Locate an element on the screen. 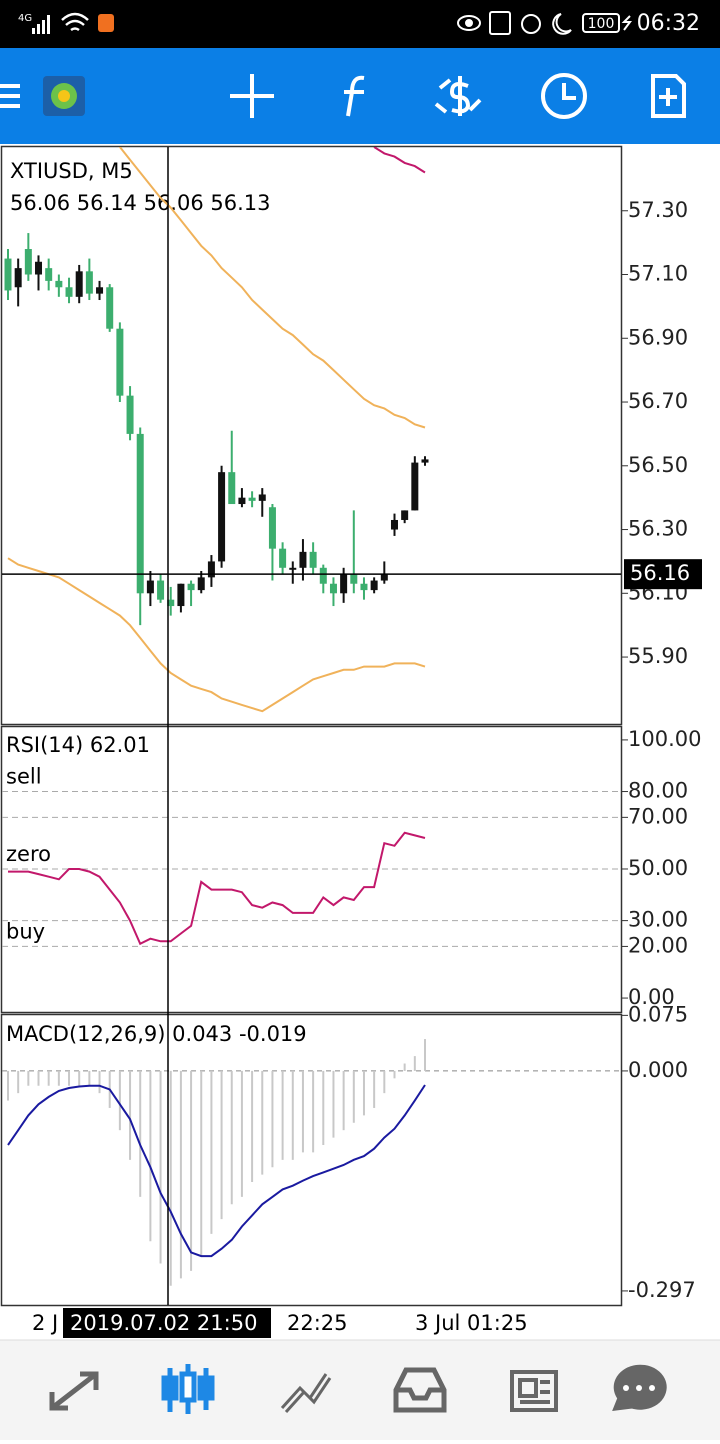  timeframe-button is located at coordinates (564, 96).